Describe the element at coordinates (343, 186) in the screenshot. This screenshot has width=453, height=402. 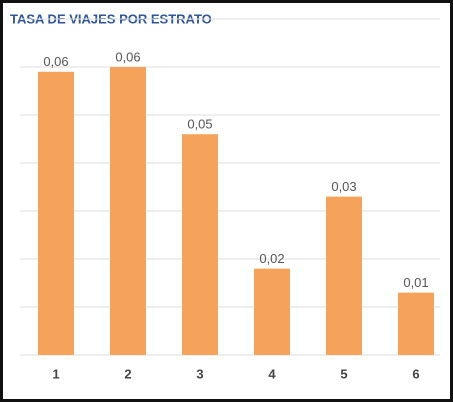
I see `value-label: 0,03` at that location.